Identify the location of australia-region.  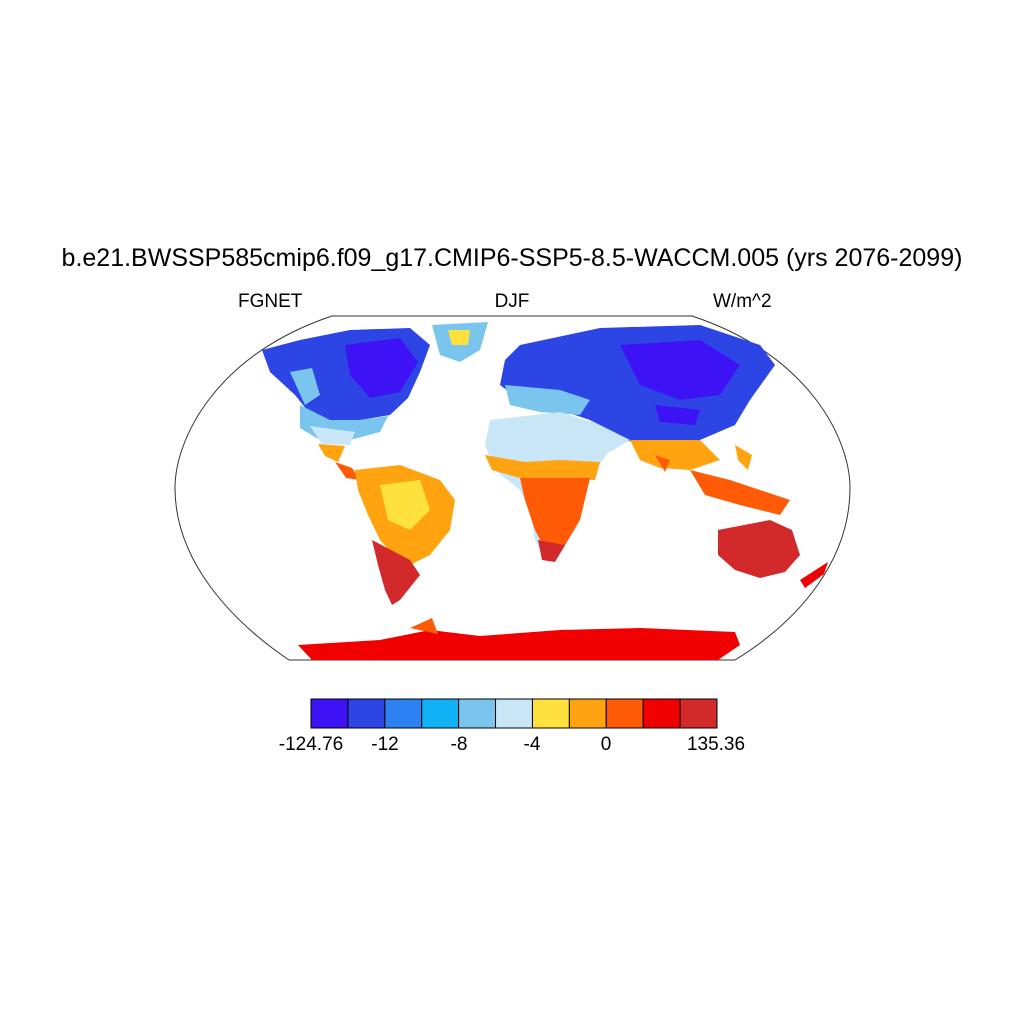
(773, 554).